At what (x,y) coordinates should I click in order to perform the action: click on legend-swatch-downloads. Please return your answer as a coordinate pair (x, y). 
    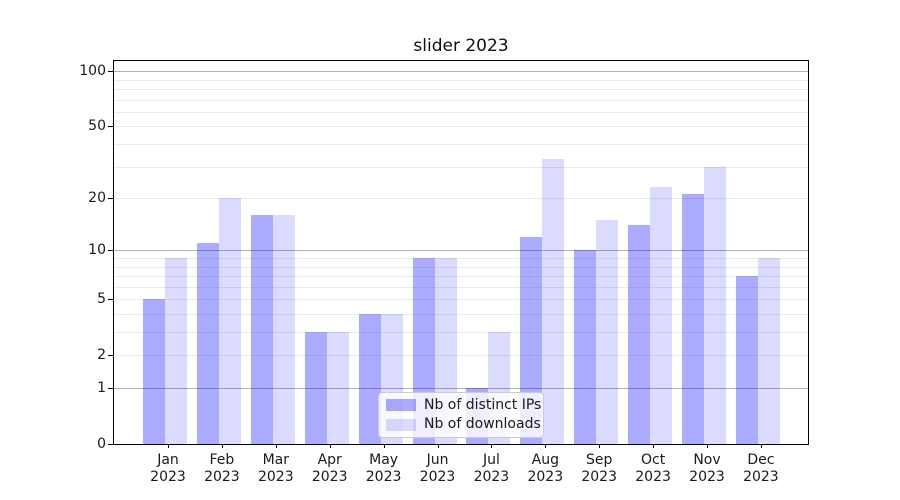
    Looking at the image, I should click on (401, 424).